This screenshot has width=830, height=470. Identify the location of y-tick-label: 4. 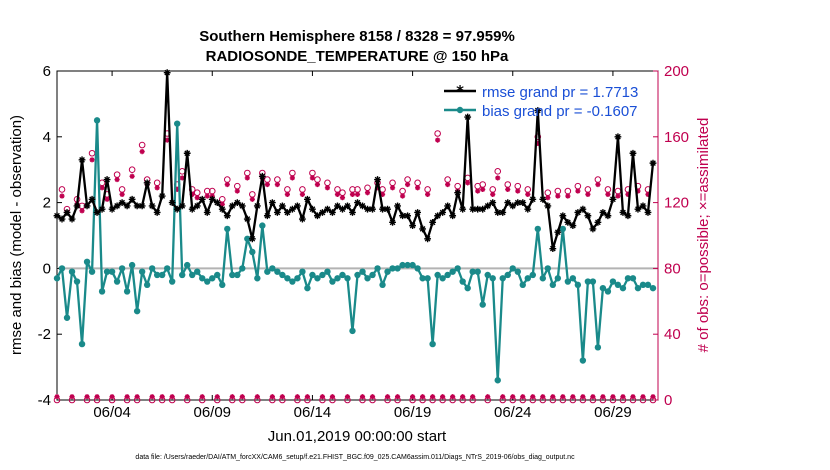
(47, 137).